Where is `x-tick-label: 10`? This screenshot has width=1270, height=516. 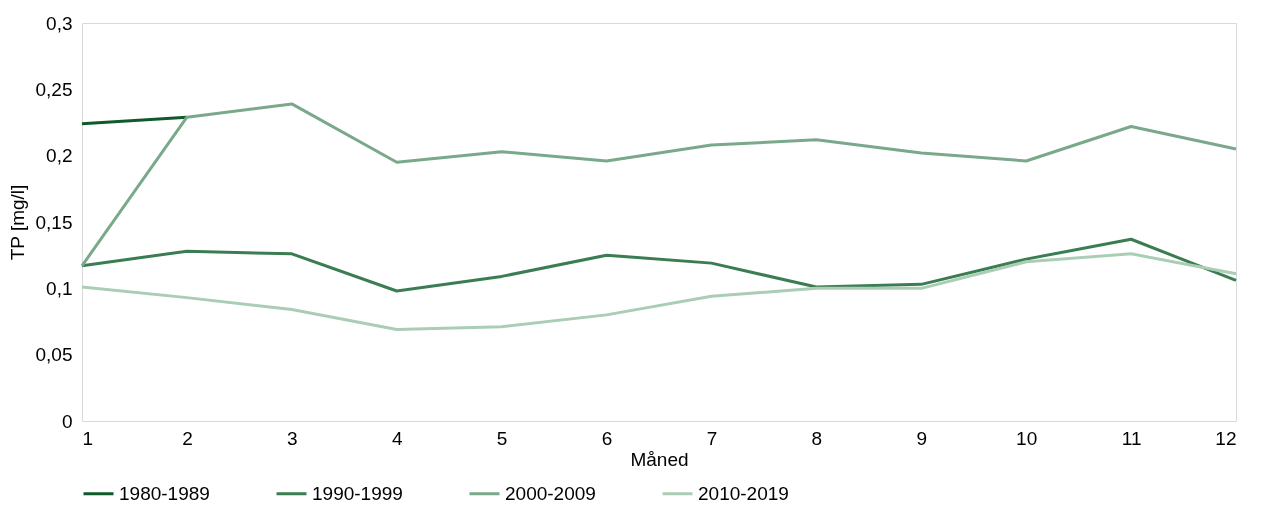
x-tick-label: 10 is located at coordinates (1027, 438).